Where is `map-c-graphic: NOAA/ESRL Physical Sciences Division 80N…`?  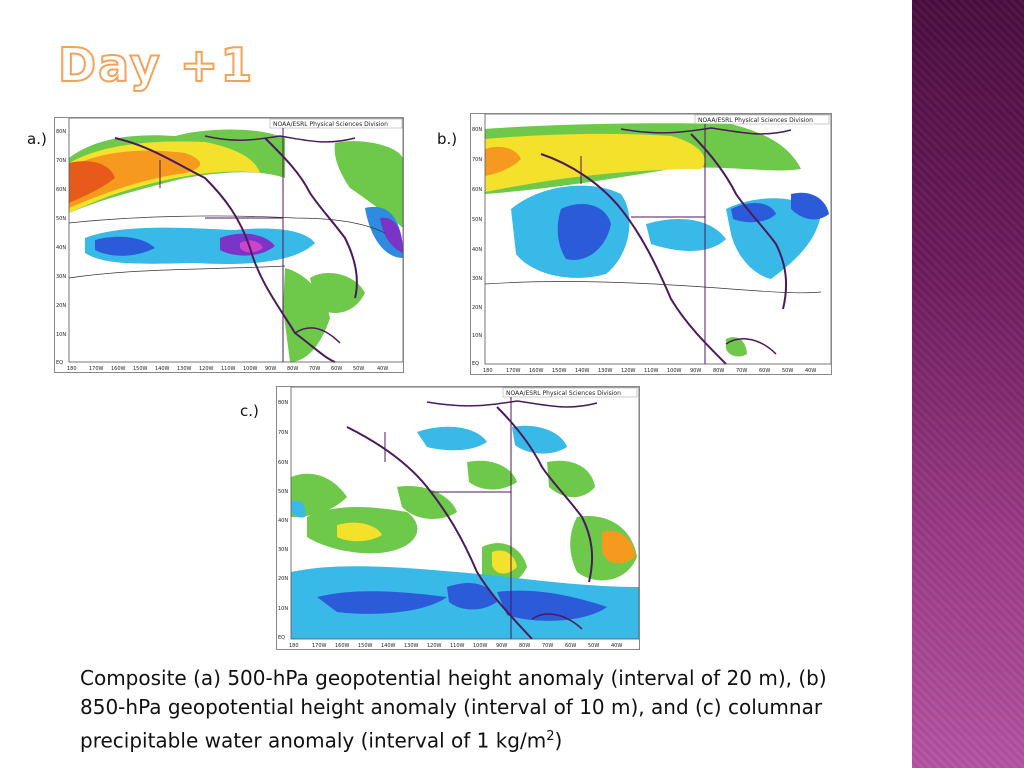 map-c-graphic: NOAA/ESRL Physical Sciences Division 80N… is located at coordinates (458, 518).